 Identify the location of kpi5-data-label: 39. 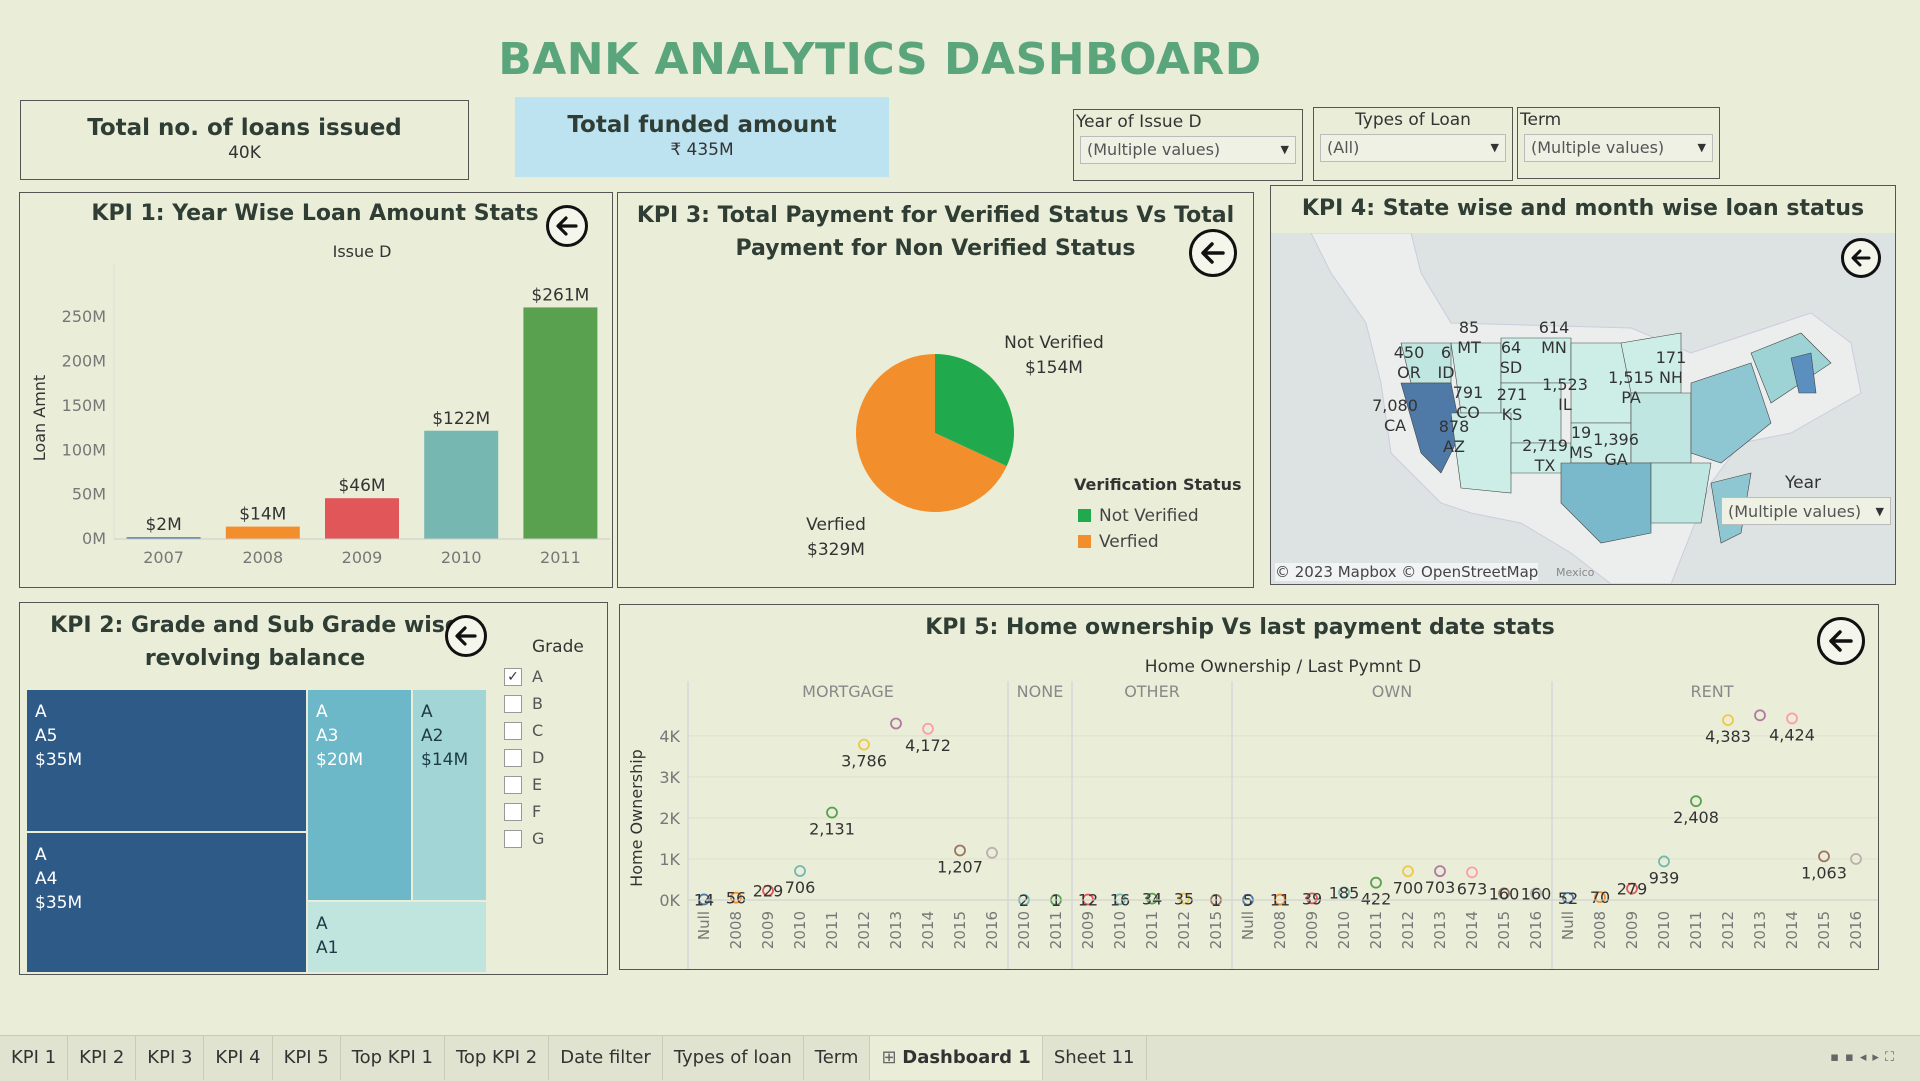
(1312, 898).